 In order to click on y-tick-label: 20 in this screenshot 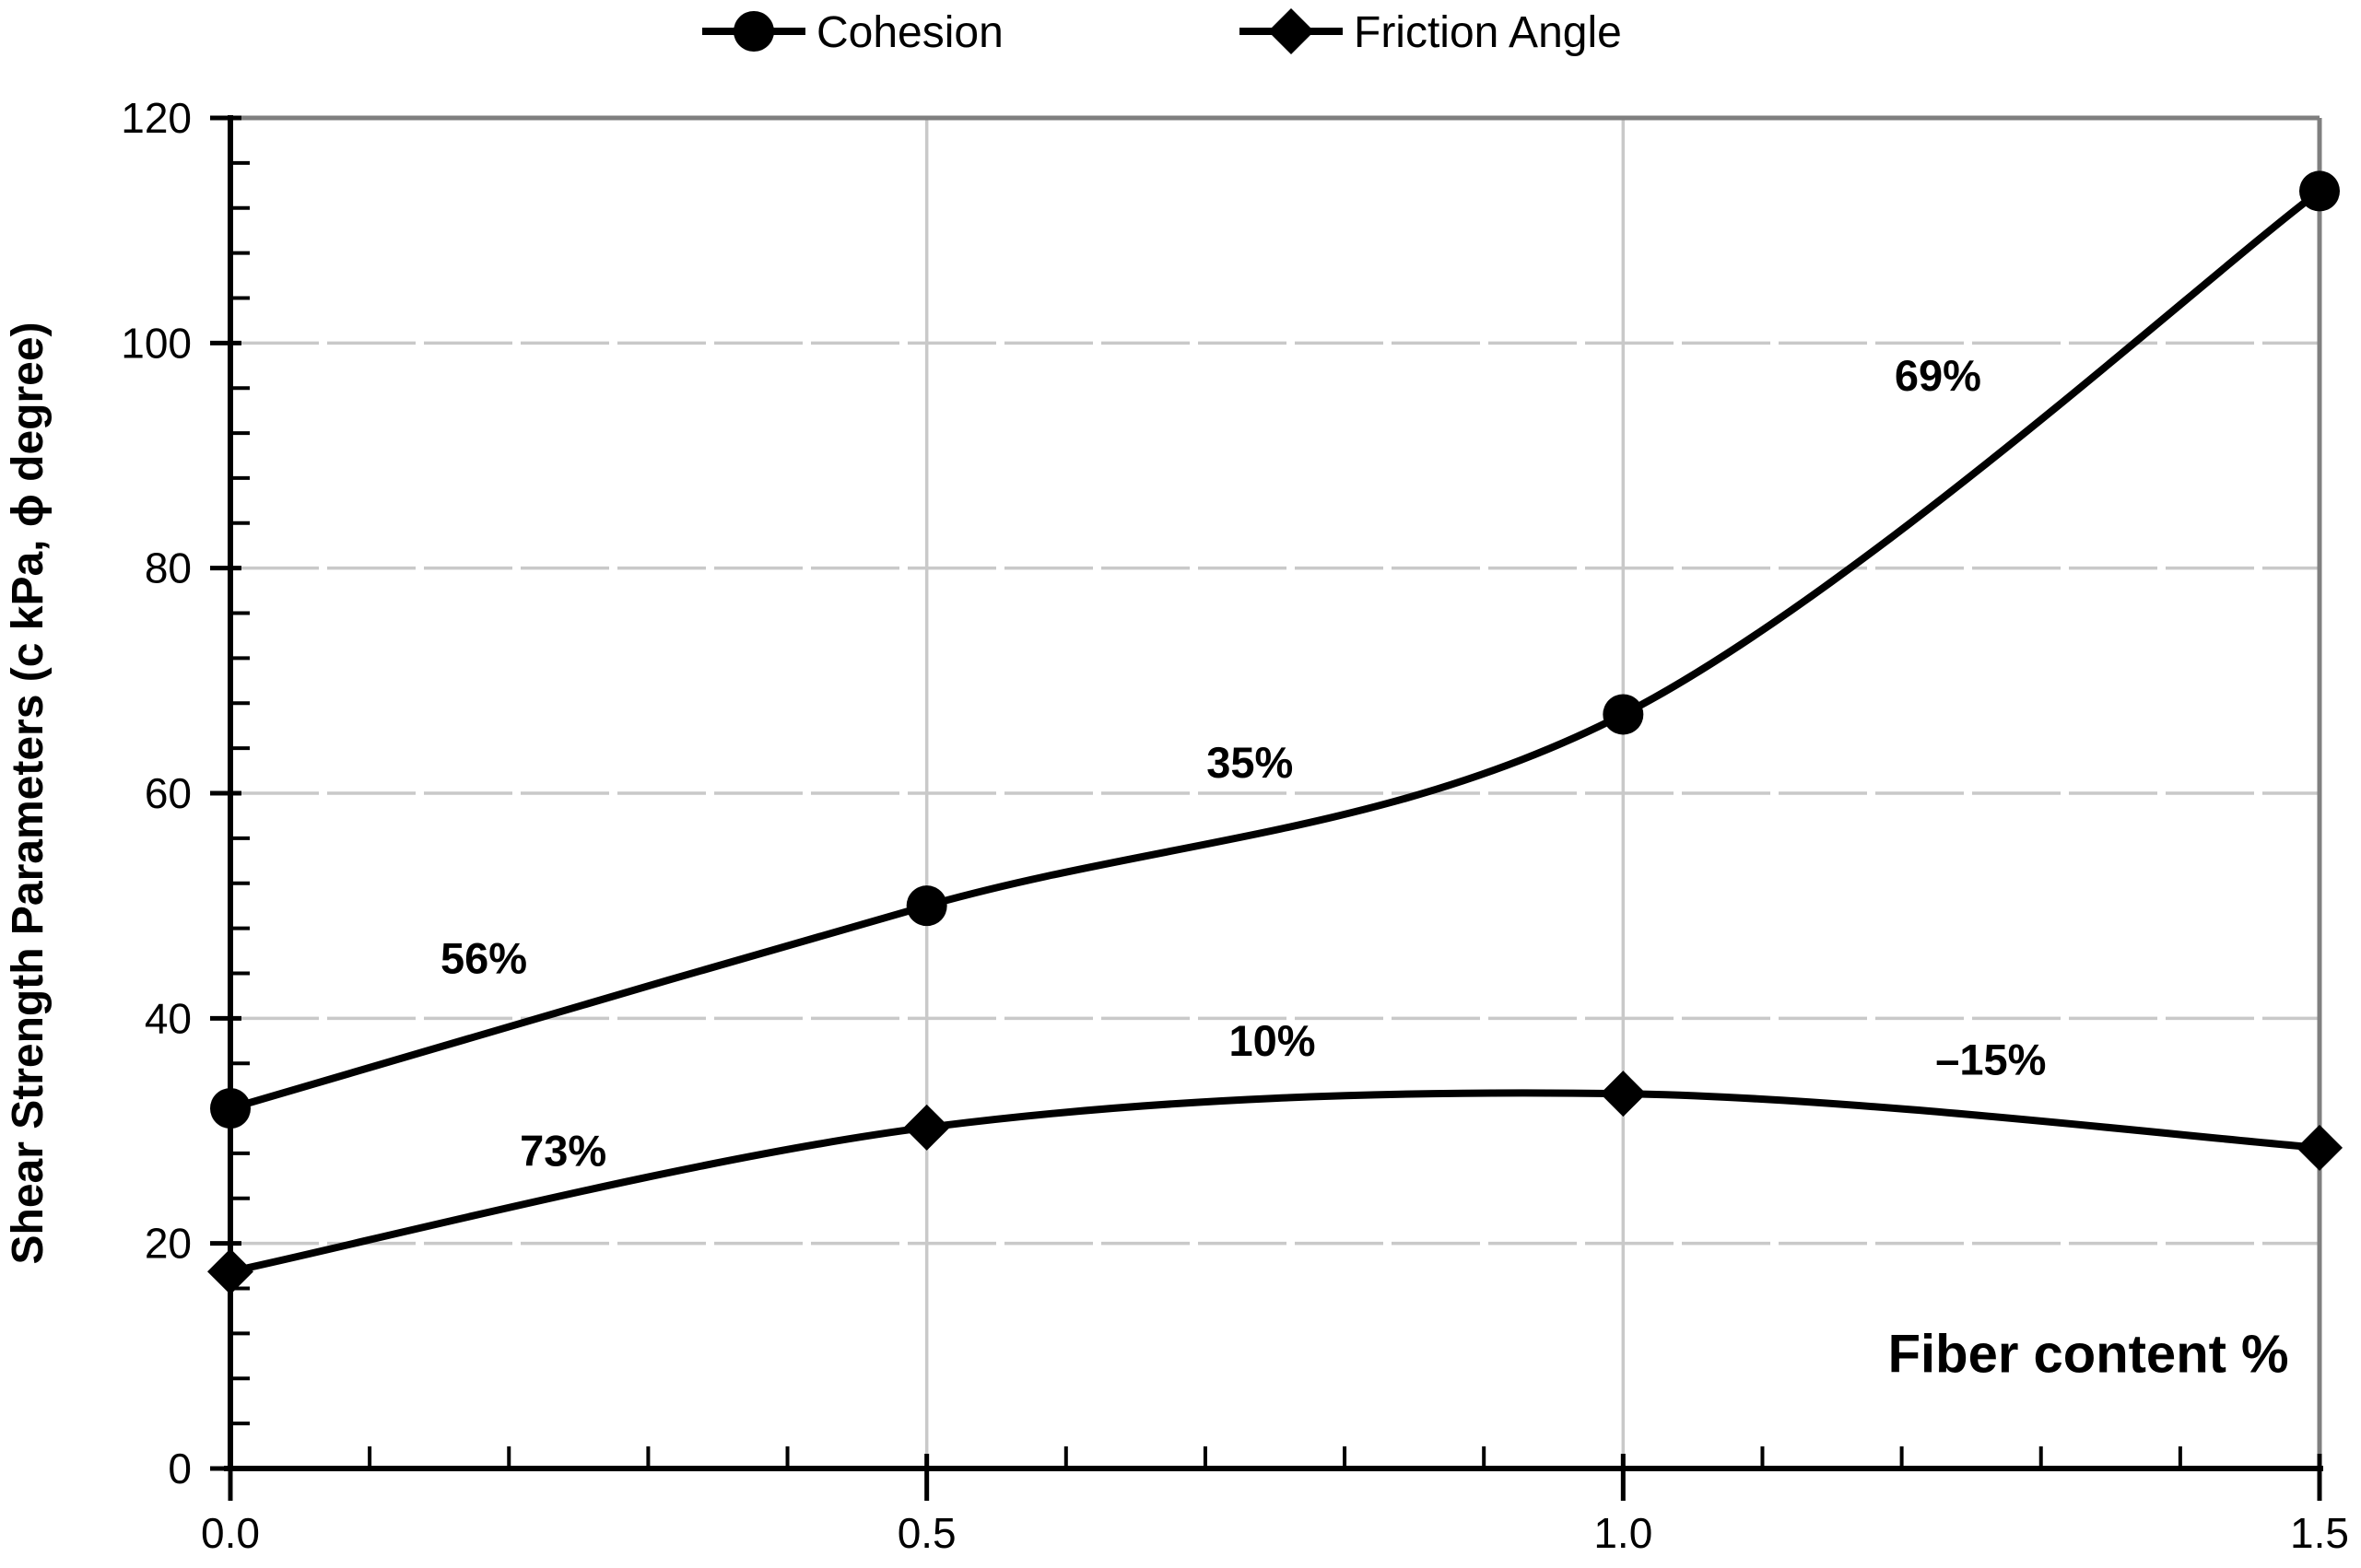, I will do `click(168, 1244)`.